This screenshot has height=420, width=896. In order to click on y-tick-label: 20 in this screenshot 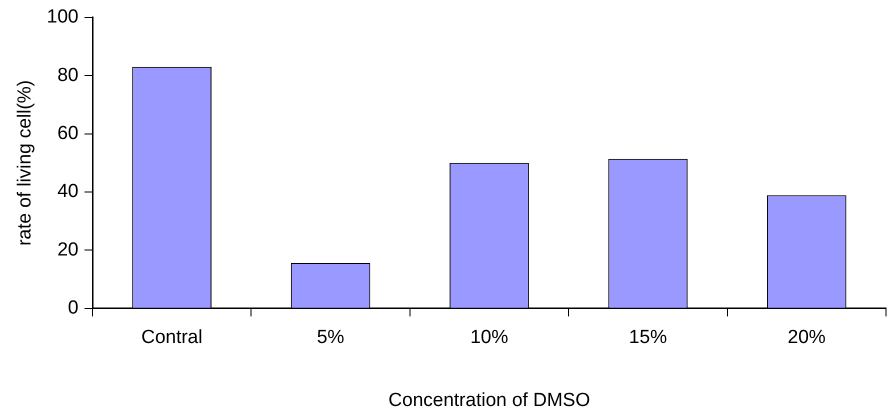, I will do `click(67, 249)`.